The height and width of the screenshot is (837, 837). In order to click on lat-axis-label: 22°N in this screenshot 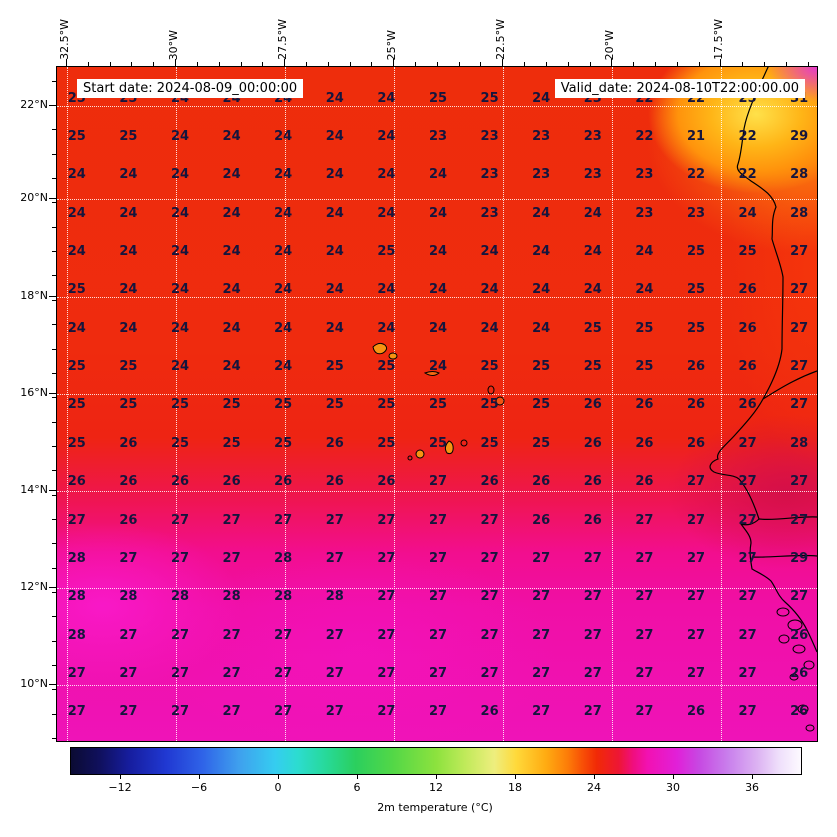, I will do `click(34, 104)`.